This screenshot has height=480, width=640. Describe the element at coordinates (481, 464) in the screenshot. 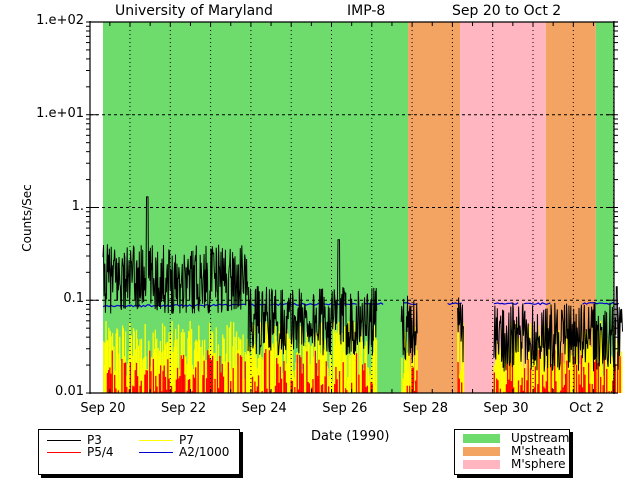

I see `legend-swatch-msphere` at that location.